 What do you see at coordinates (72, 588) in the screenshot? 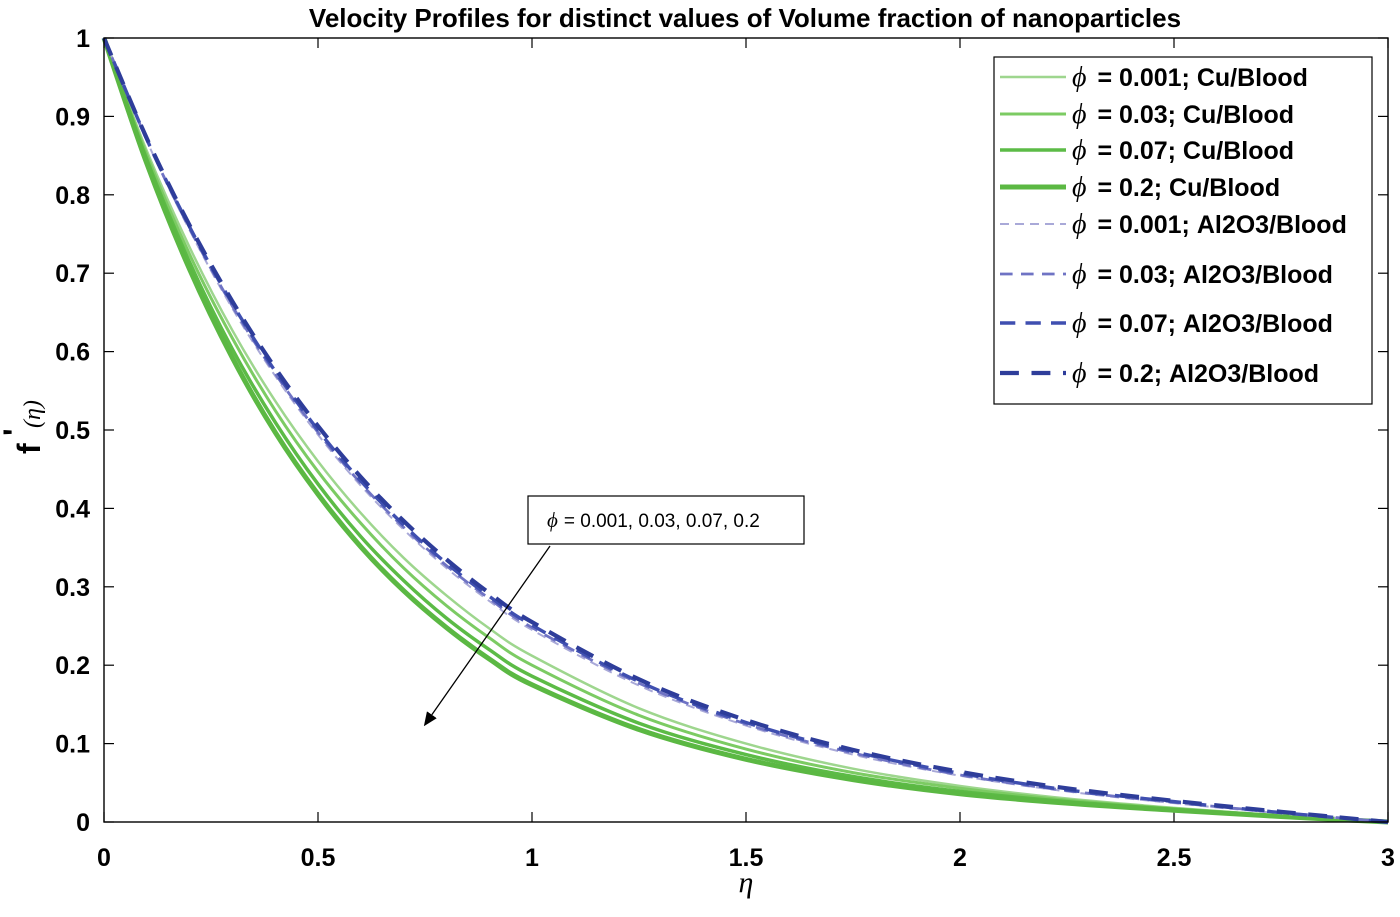
I see `y-tick-label: 0.3` at bounding box center [72, 588].